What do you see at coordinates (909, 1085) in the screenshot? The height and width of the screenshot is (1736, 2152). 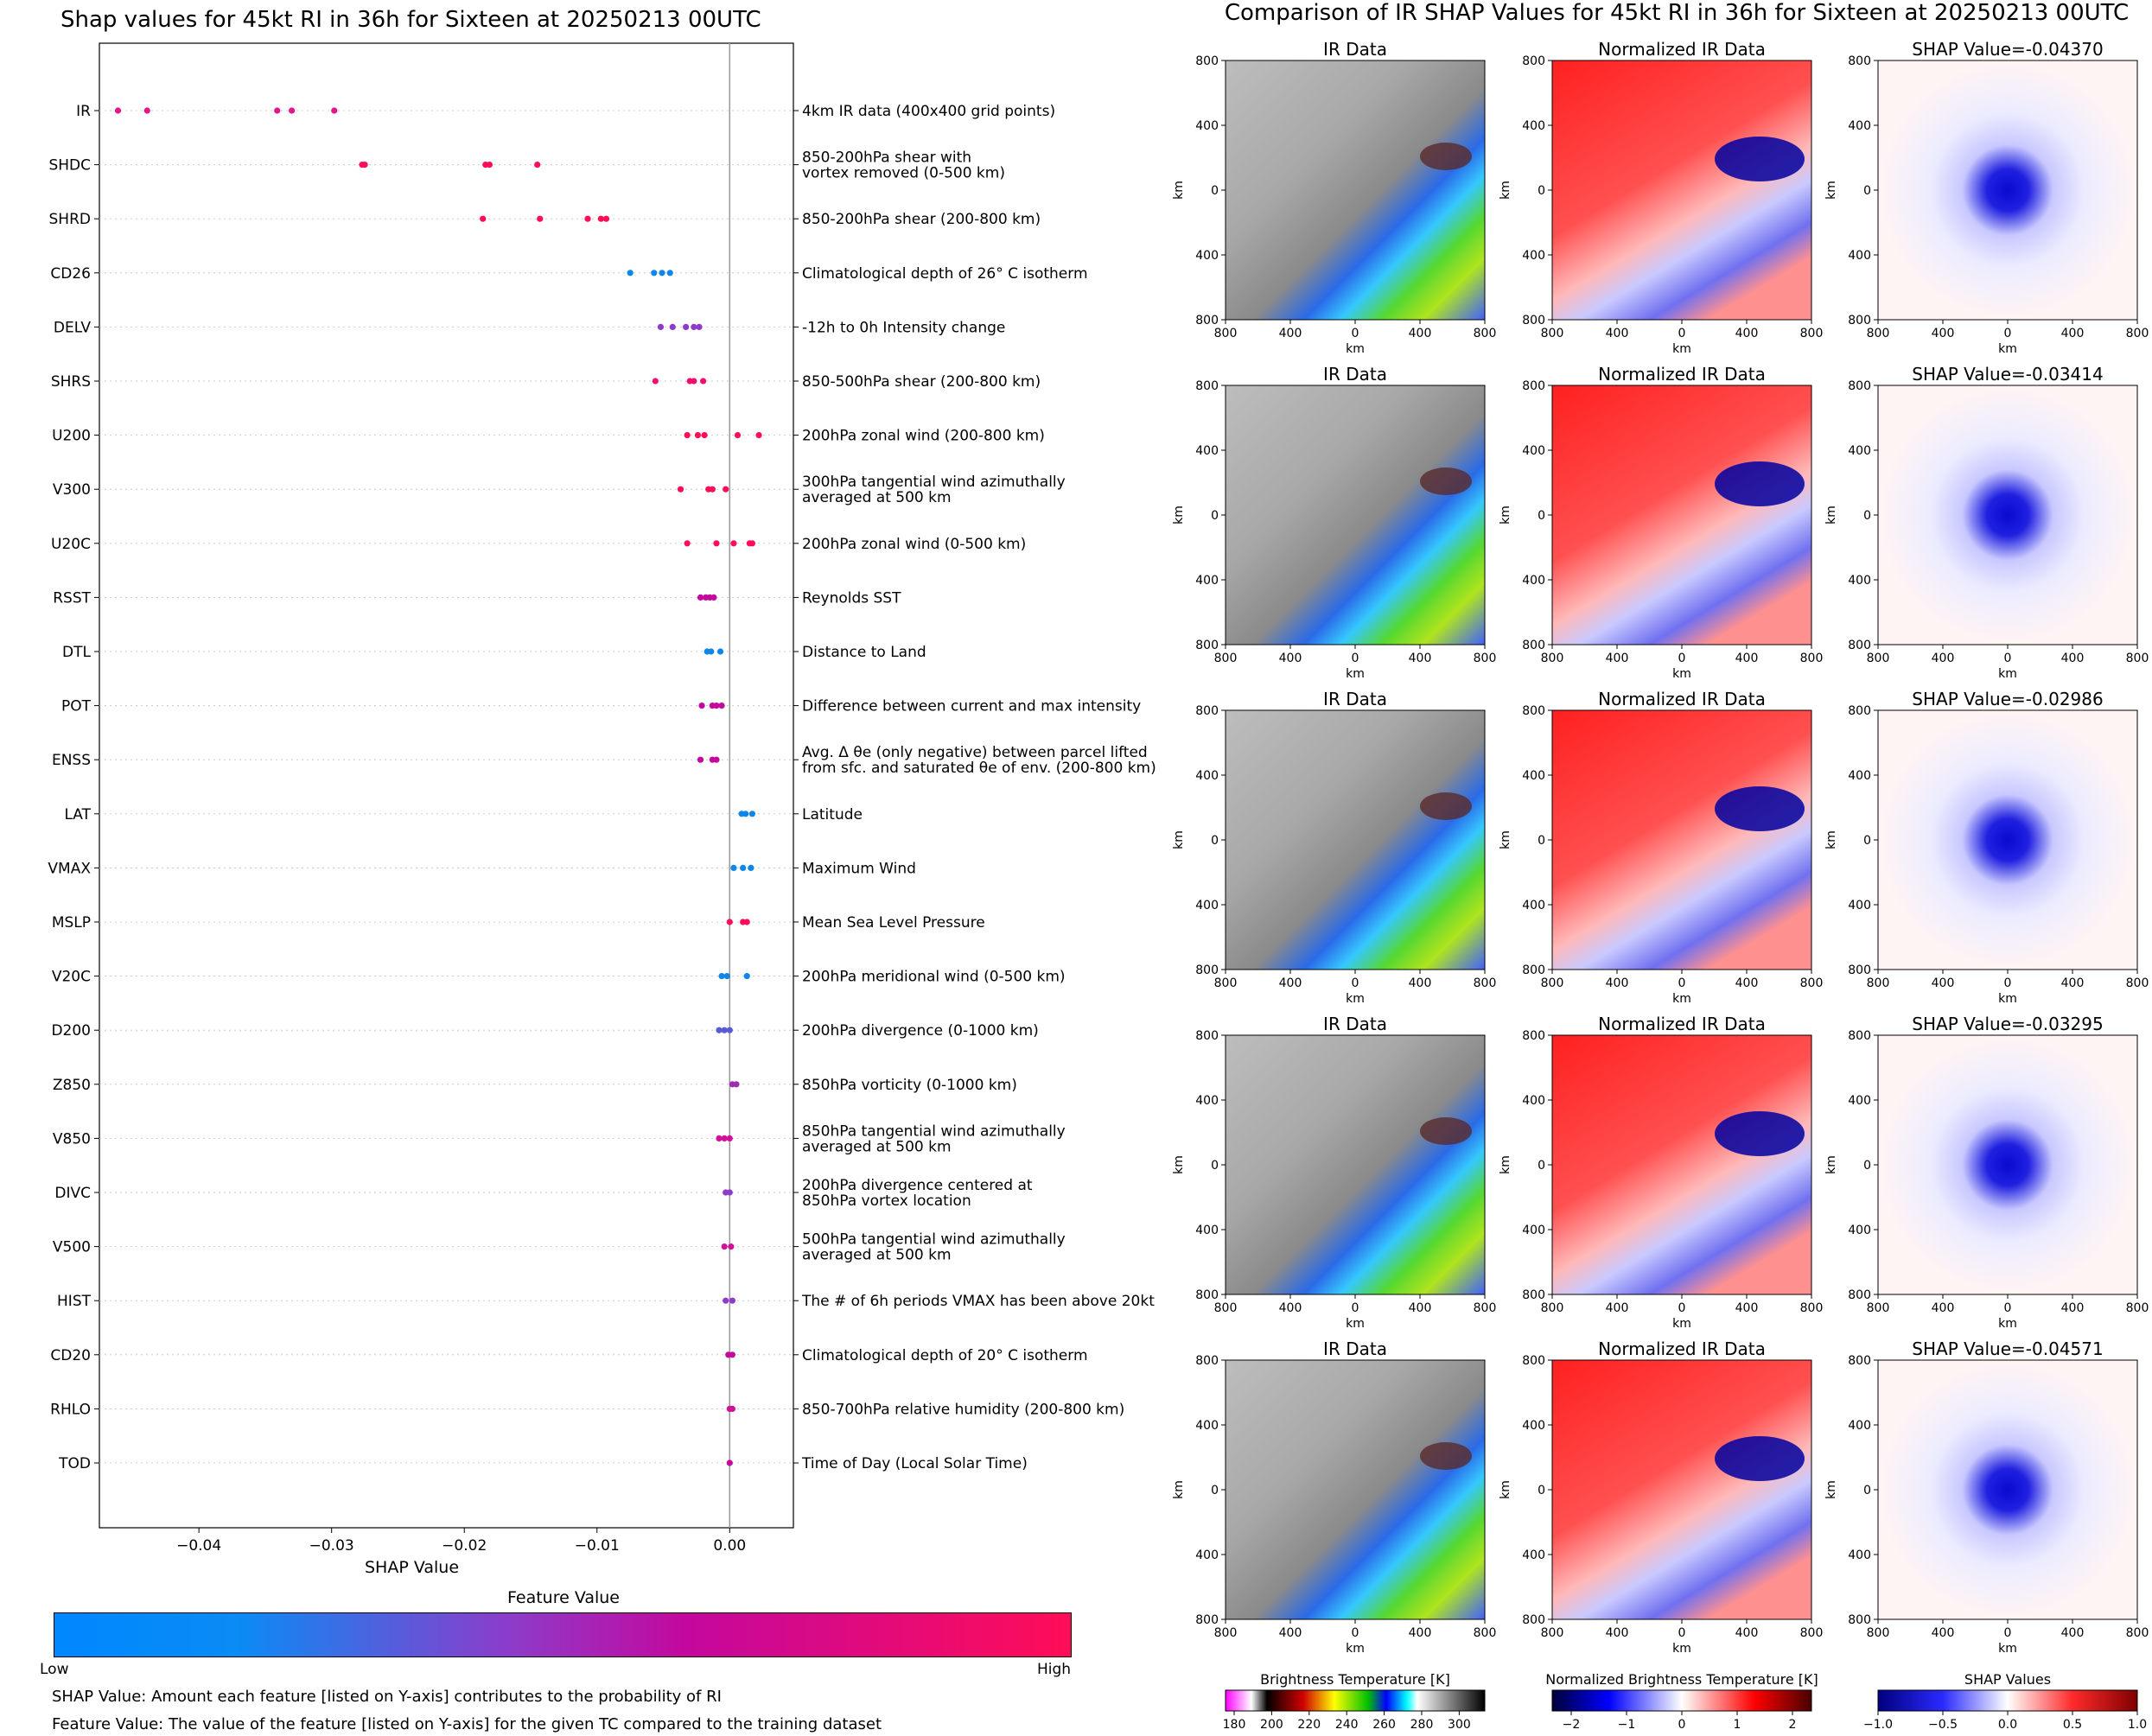 I see `feature-description: 850hPa vorticity (0-1000 km)` at bounding box center [909, 1085].